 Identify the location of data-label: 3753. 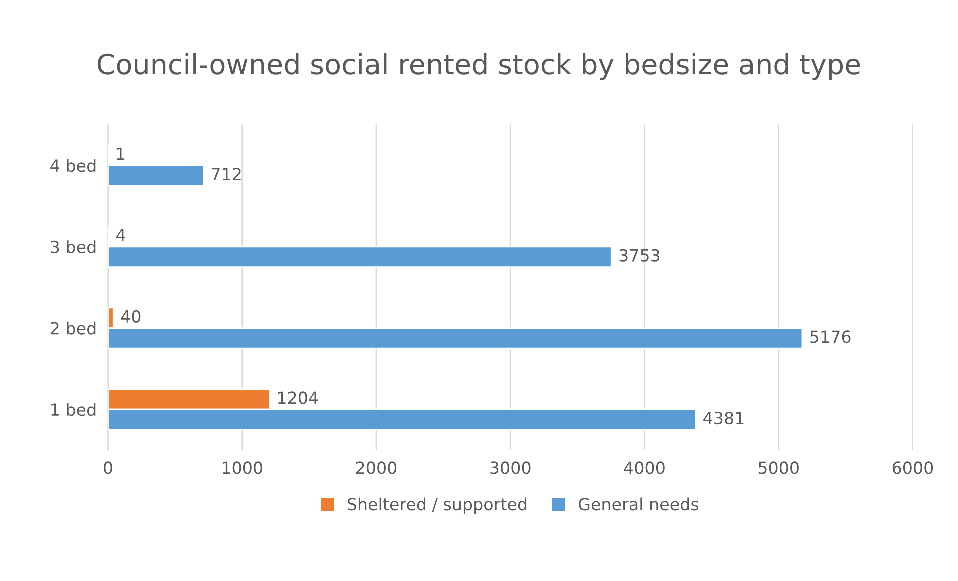
(640, 255).